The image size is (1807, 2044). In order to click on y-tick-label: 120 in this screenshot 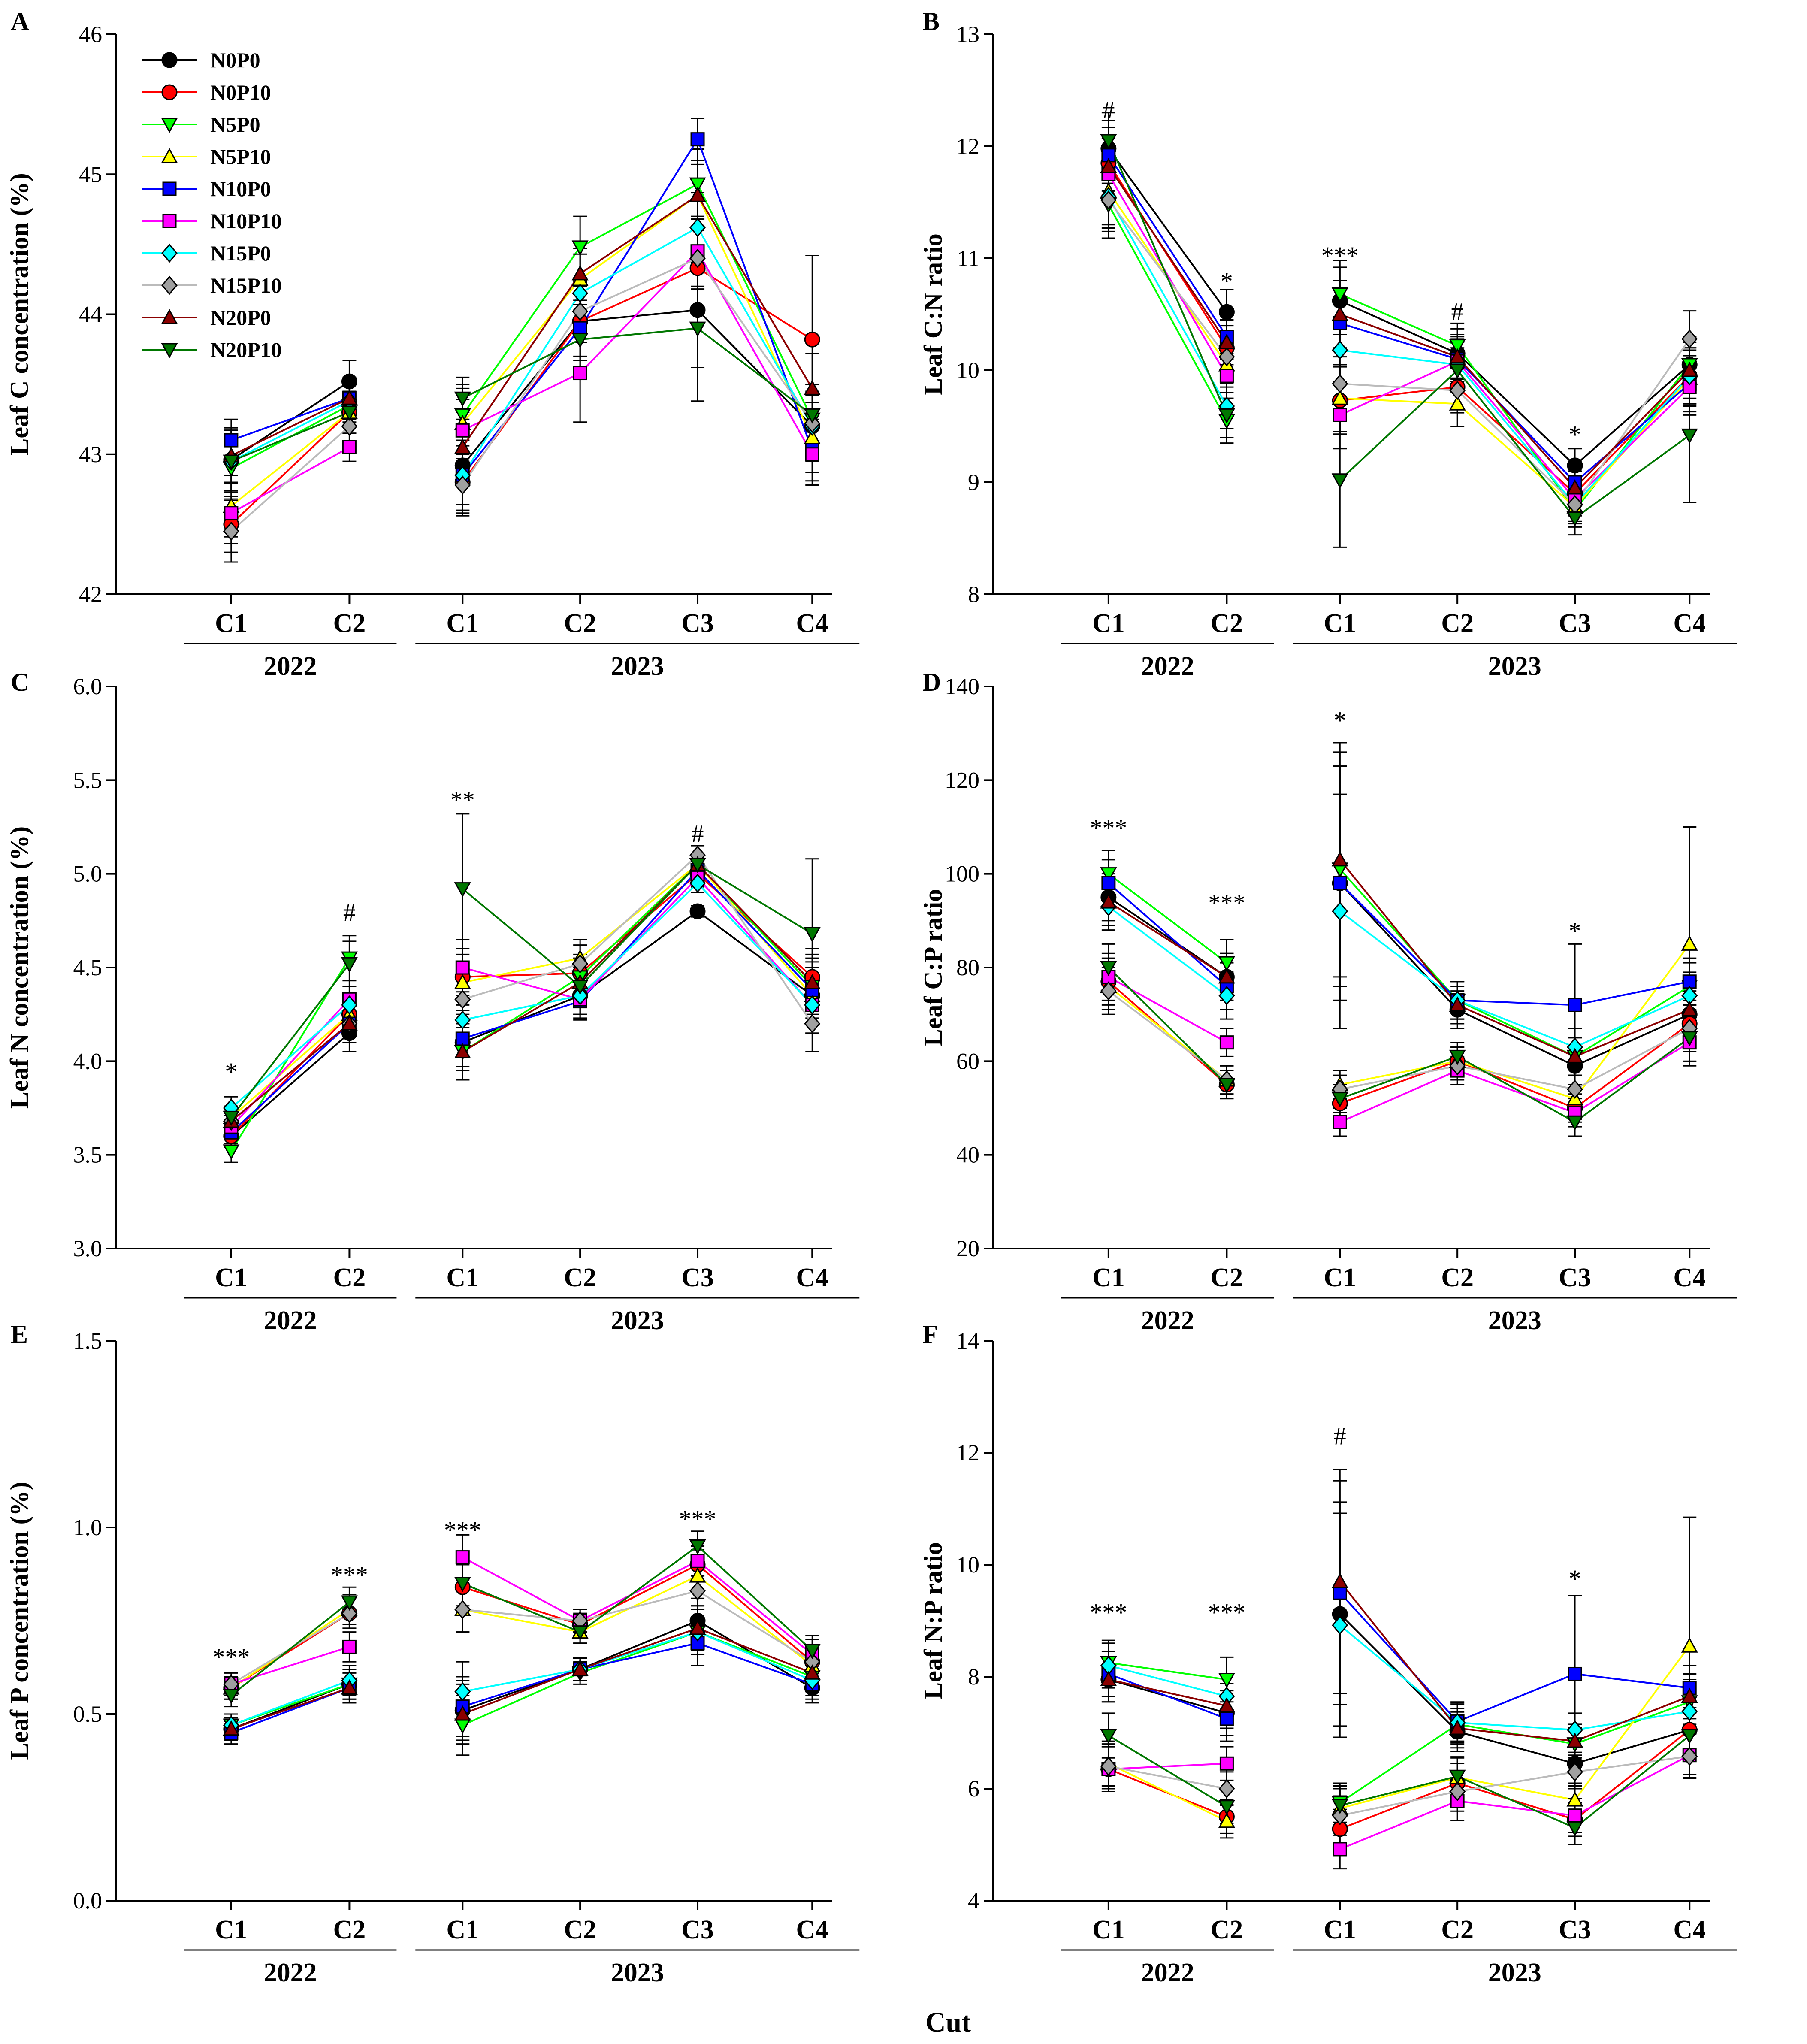, I will do `click(962, 780)`.